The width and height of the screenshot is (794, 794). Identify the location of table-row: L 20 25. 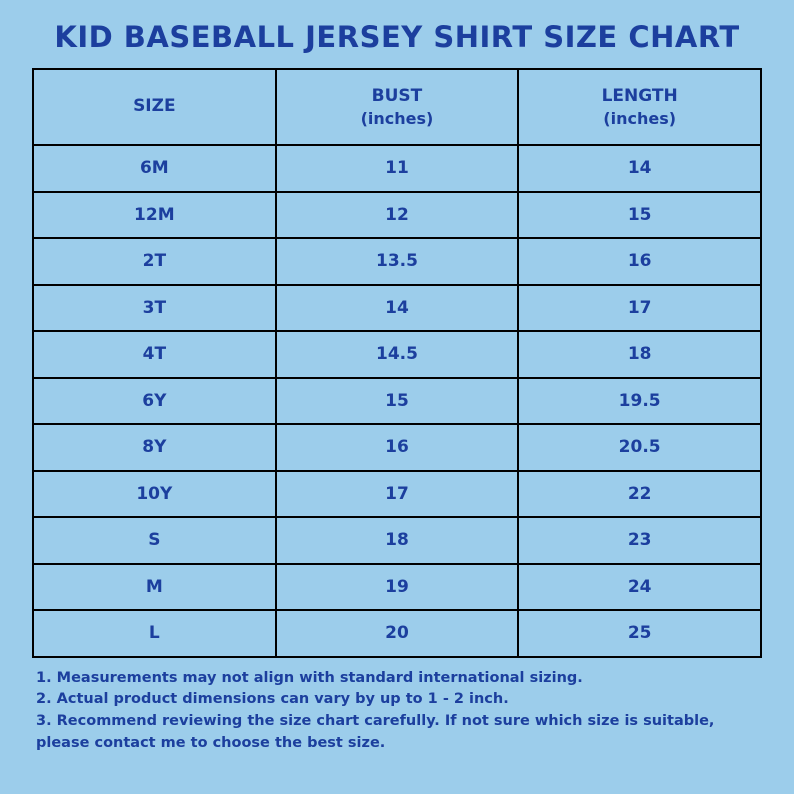
(397, 633).